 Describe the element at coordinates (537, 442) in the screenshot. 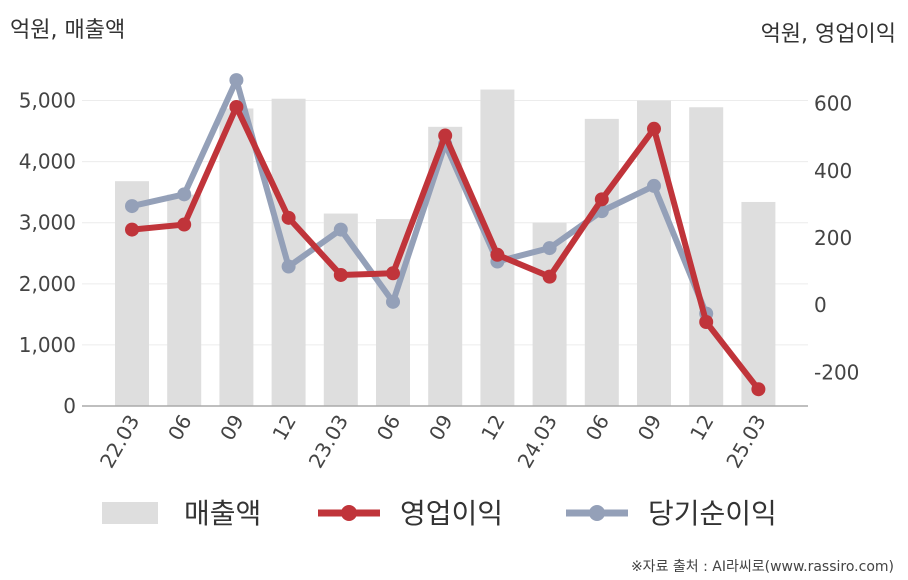

I see `x-tick-label: 24.03` at that location.